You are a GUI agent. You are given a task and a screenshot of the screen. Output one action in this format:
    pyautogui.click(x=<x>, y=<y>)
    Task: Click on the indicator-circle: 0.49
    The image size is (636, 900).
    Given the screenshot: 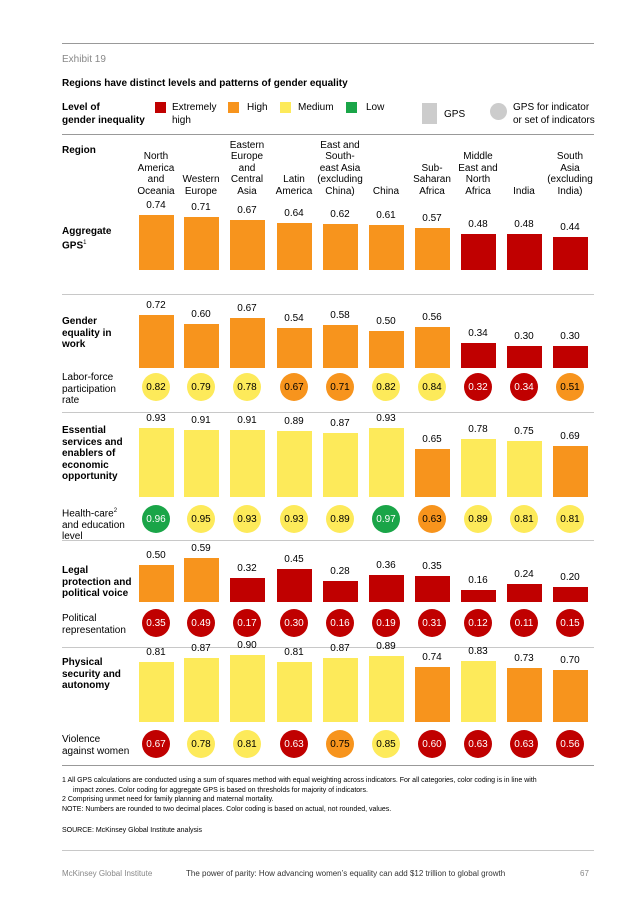 What is the action you would take?
    pyautogui.click(x=201, y=623)
    